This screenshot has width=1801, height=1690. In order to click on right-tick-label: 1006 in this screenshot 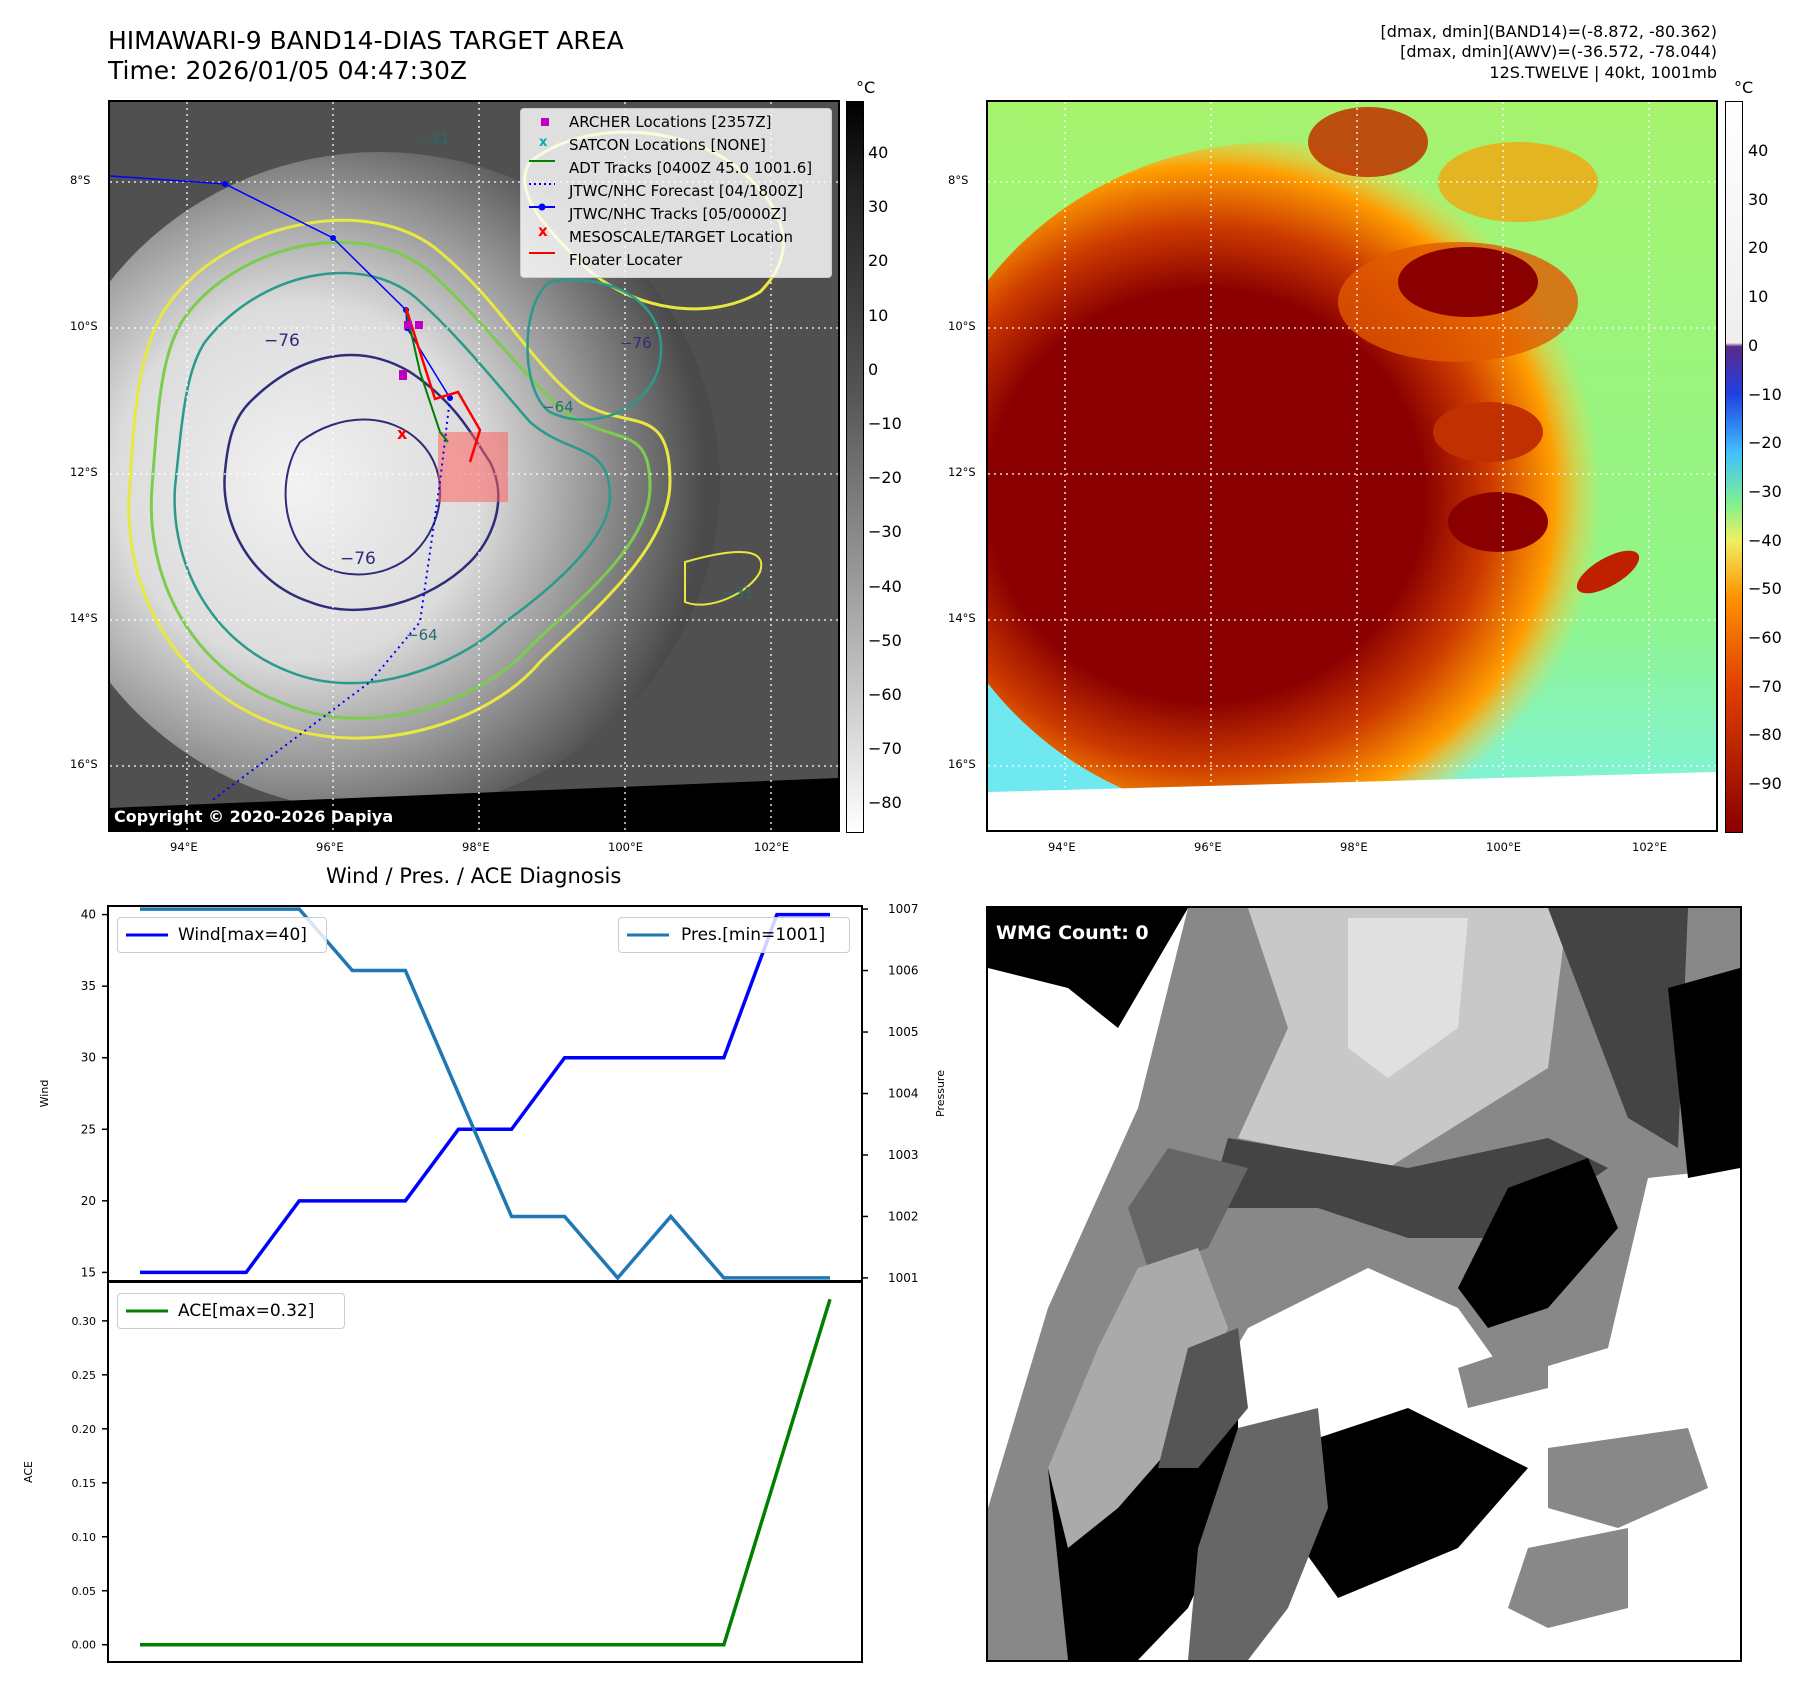, I will do `click(903, 971)`.